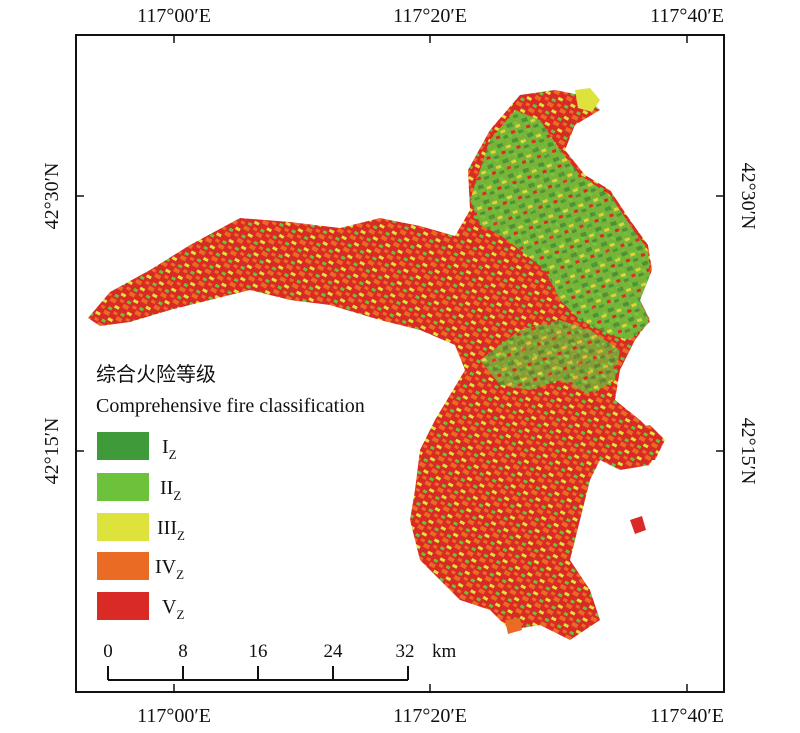  Describe the element at coordinates (444, 651) in the screenshot. I see `scale-unit: km` at that location.